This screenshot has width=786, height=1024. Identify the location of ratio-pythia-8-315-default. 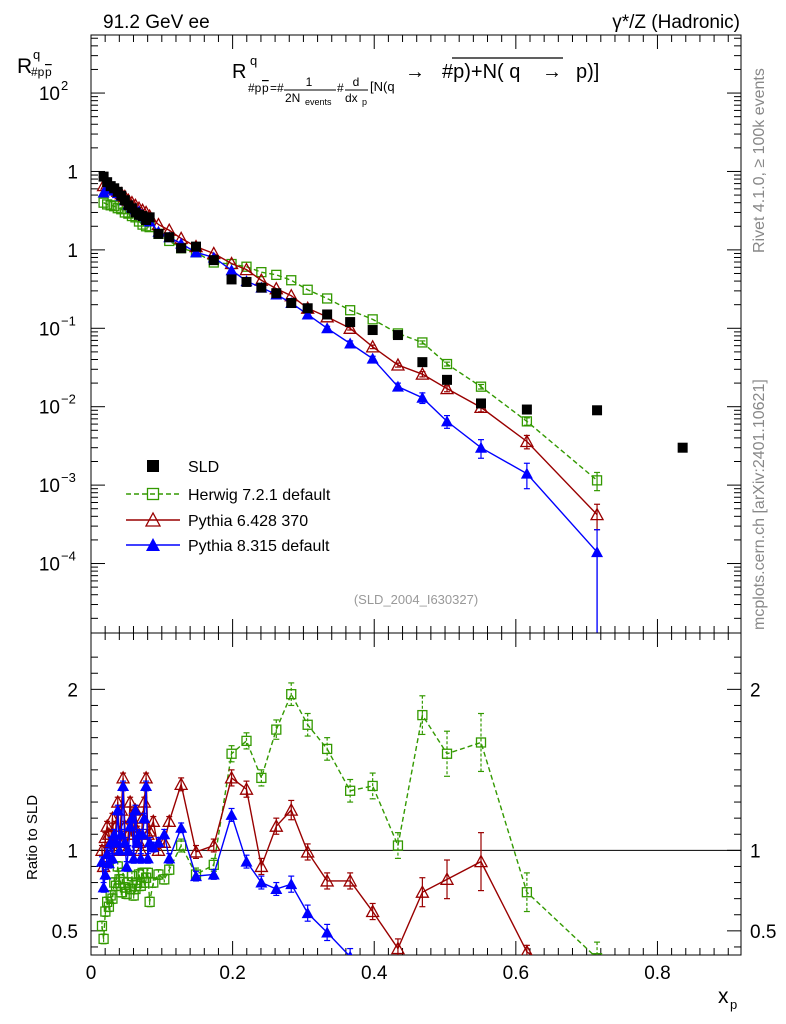
(314, 894).